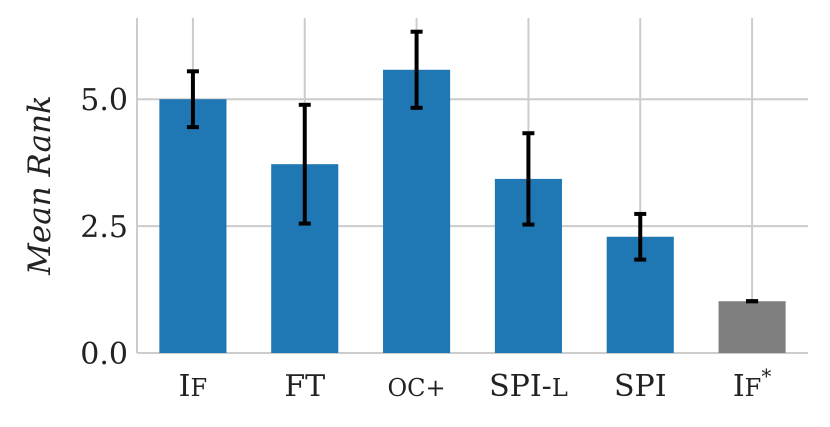 The image size is (830, 427). What do you see at coordinates (304, 386) in the screenshot?
I see `x-tick-label: FT` at bounding box center [304, 386].